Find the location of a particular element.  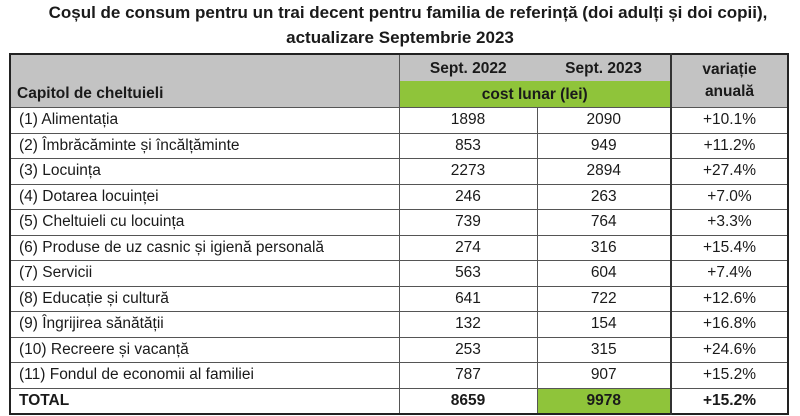

table-row: (10) Recreere și vacanță 253 315 +24.6% is located at coordinates (399, 349).